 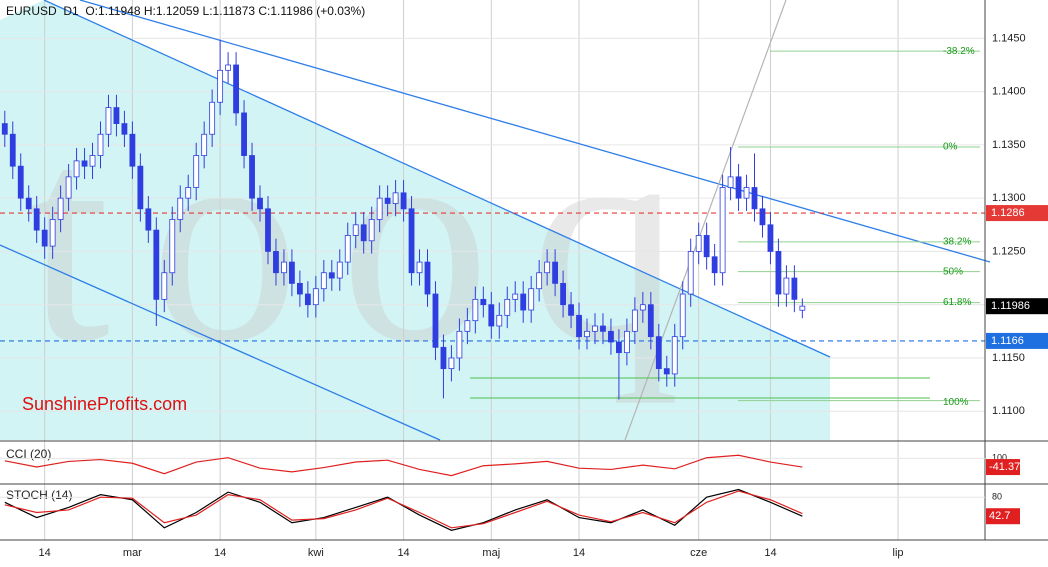 What do you see at coordinates (1008, 411) in the screenshot?
I see `y-tick-label: 1.1100` at bounding box center [1008, 411].